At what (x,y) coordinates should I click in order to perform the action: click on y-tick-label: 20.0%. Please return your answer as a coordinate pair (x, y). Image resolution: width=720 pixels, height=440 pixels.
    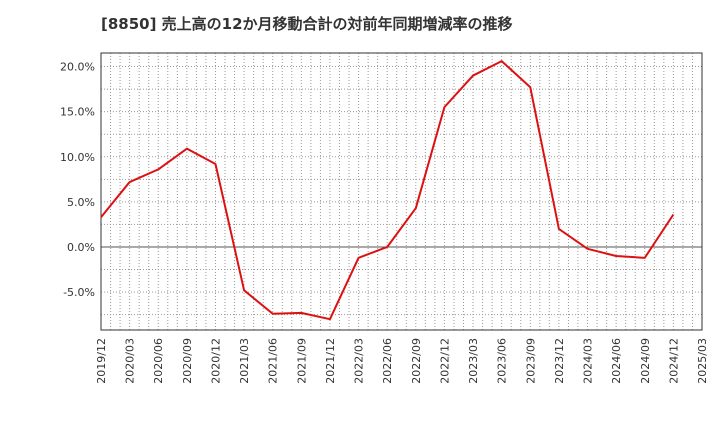
    Looking at the image, I should click on (77, 67).